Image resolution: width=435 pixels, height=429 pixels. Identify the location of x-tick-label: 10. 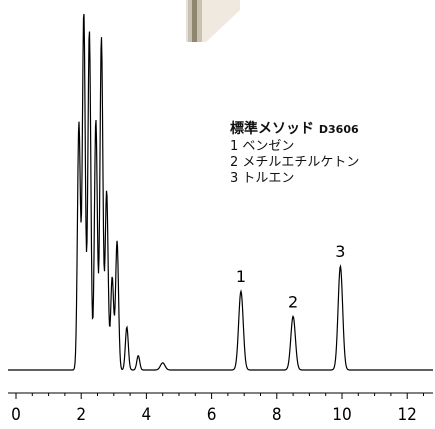
(341, 415).